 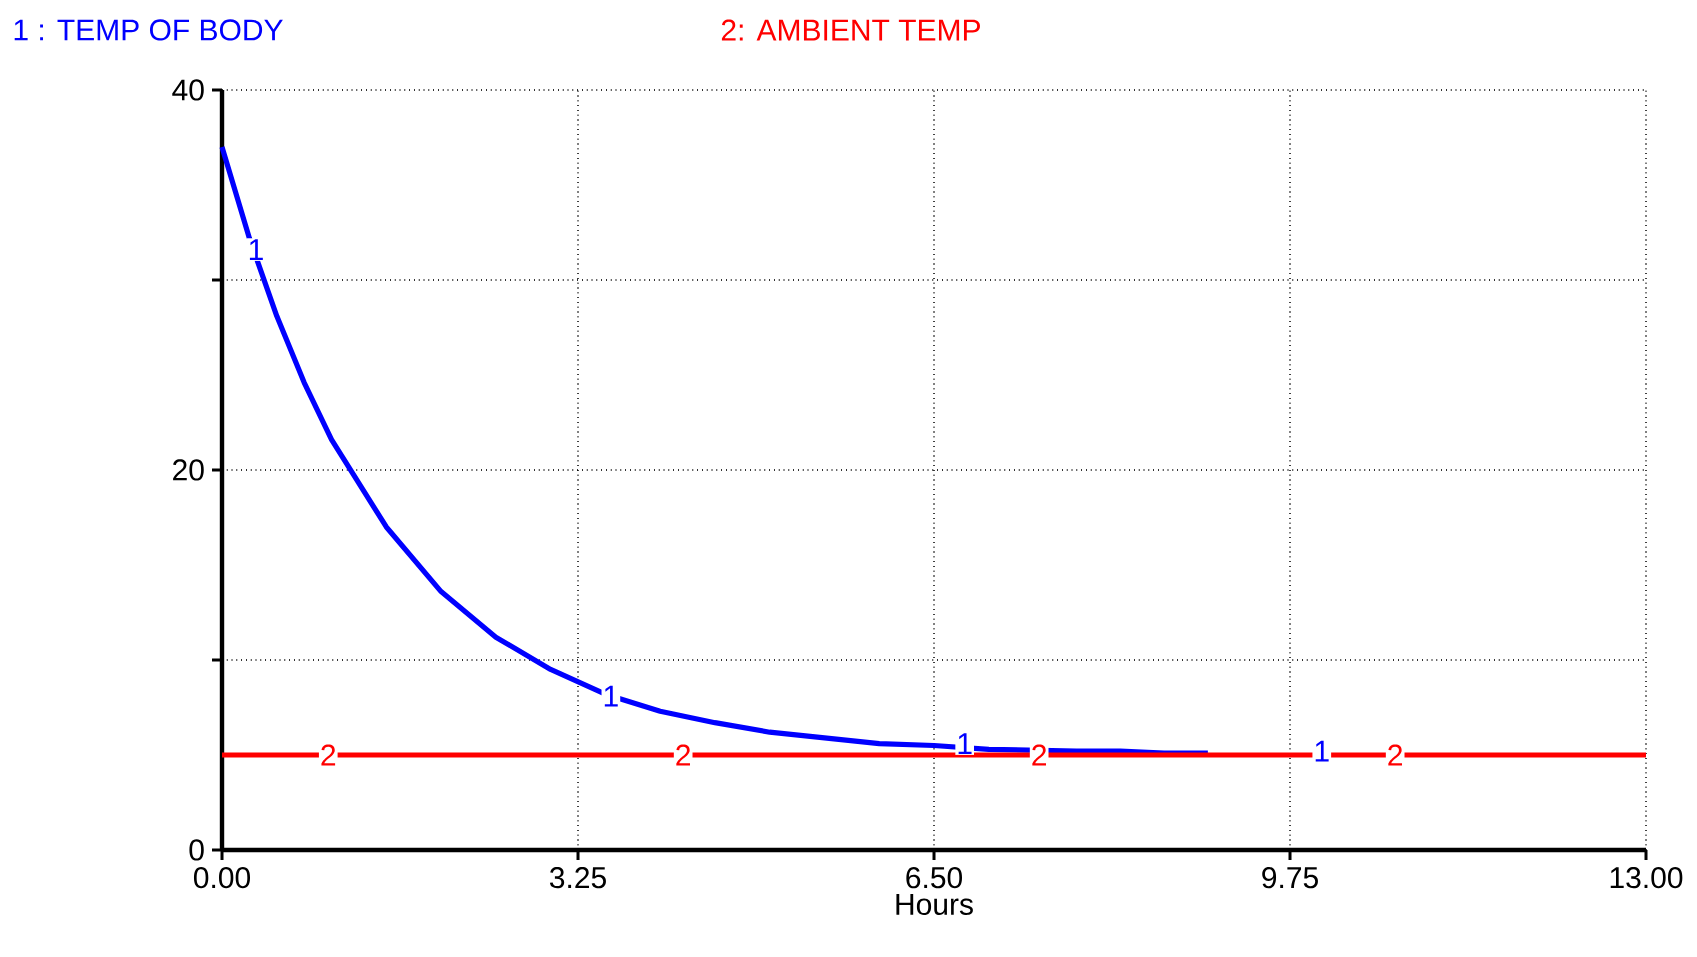 What do you see at coordinates (1646, 878) in the screenshot?
I see `x-tick-label: 13.00` at bounding box center [1646, 878].